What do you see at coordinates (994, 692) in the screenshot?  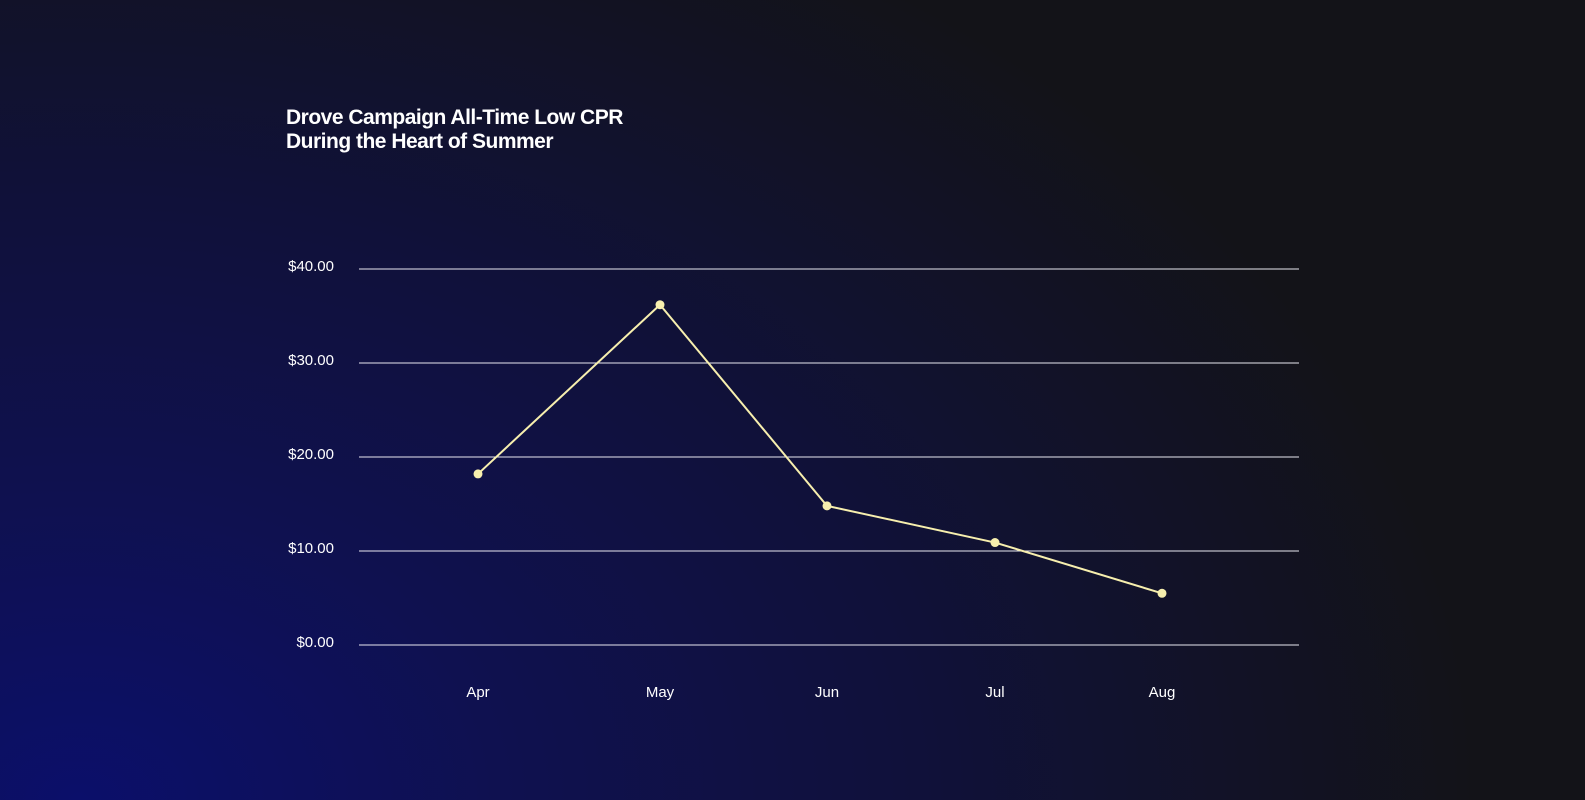 I see `x-tick-label: Jul` at bounding box center [994, 692].